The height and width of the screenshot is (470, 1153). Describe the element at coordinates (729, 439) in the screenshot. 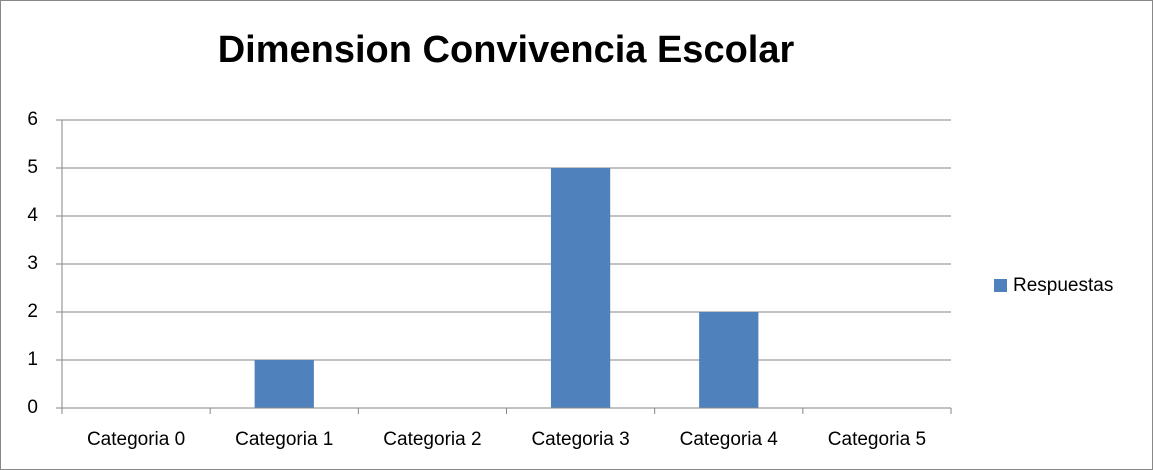

I see `x-tick-label: Categoria 4` at that location.